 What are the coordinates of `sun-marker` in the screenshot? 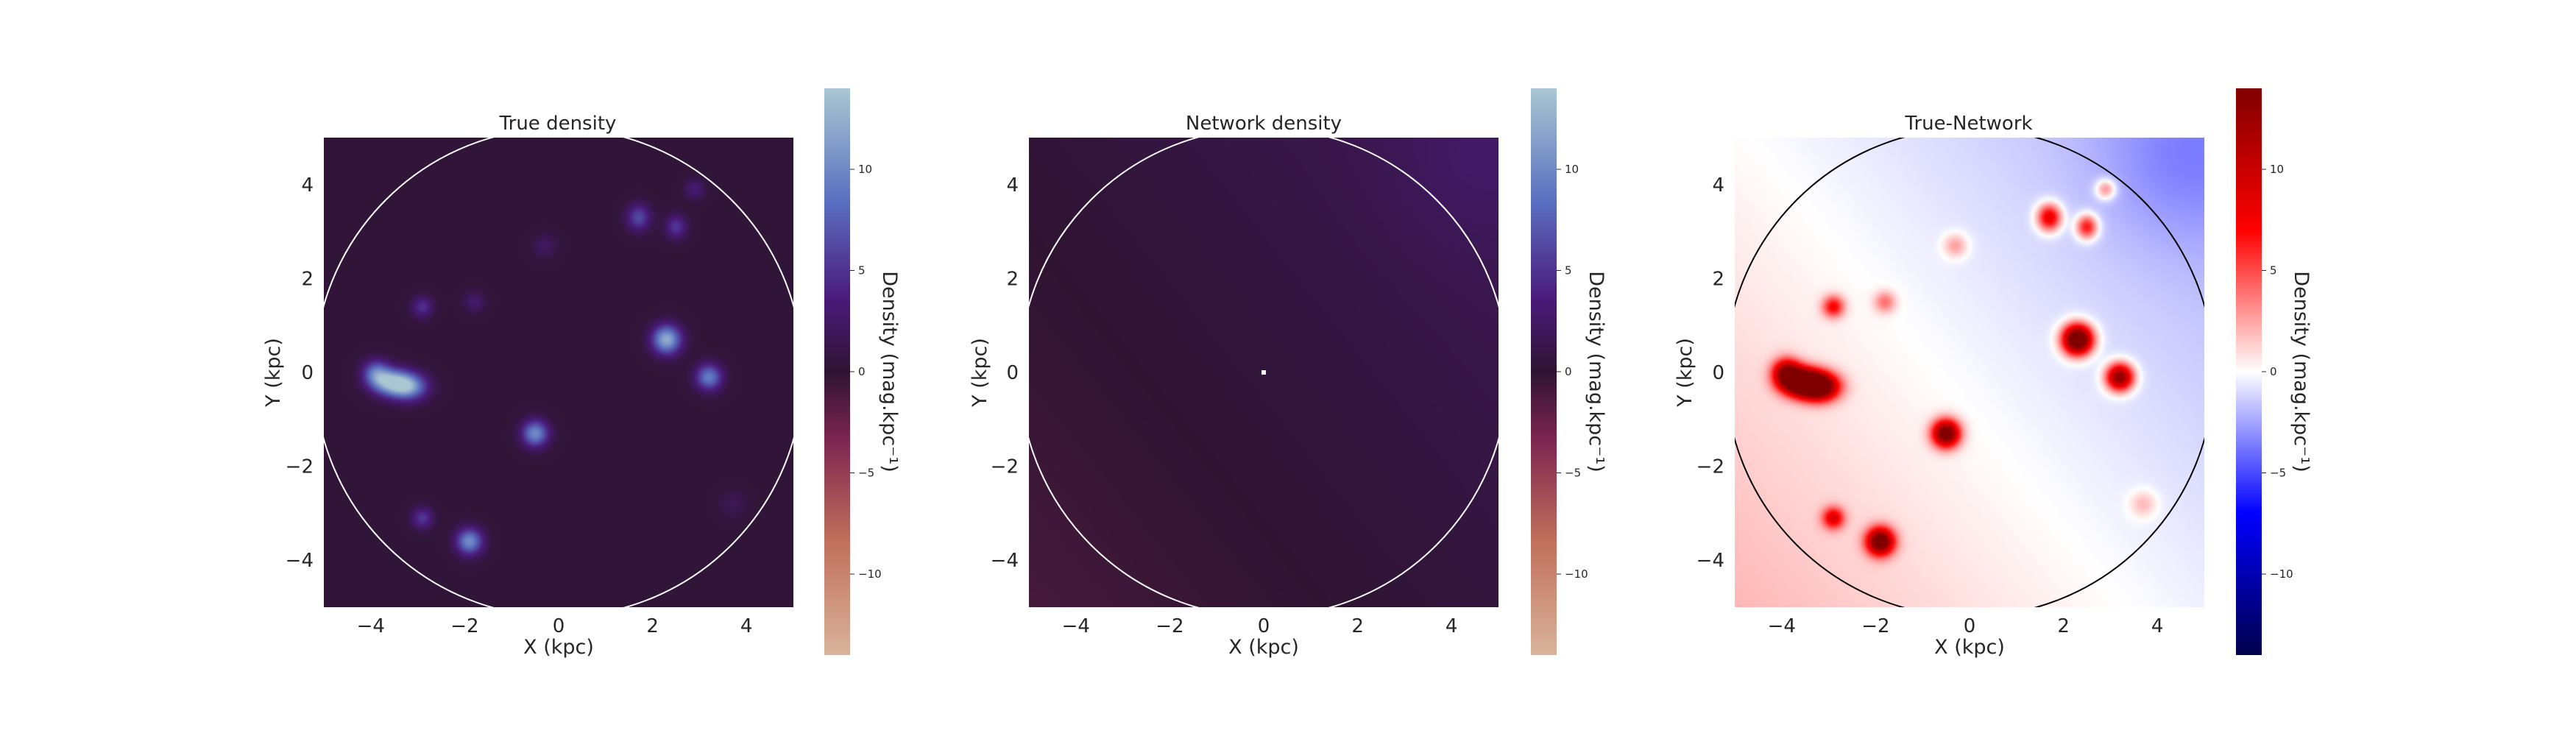 It's located at (1264, 372).